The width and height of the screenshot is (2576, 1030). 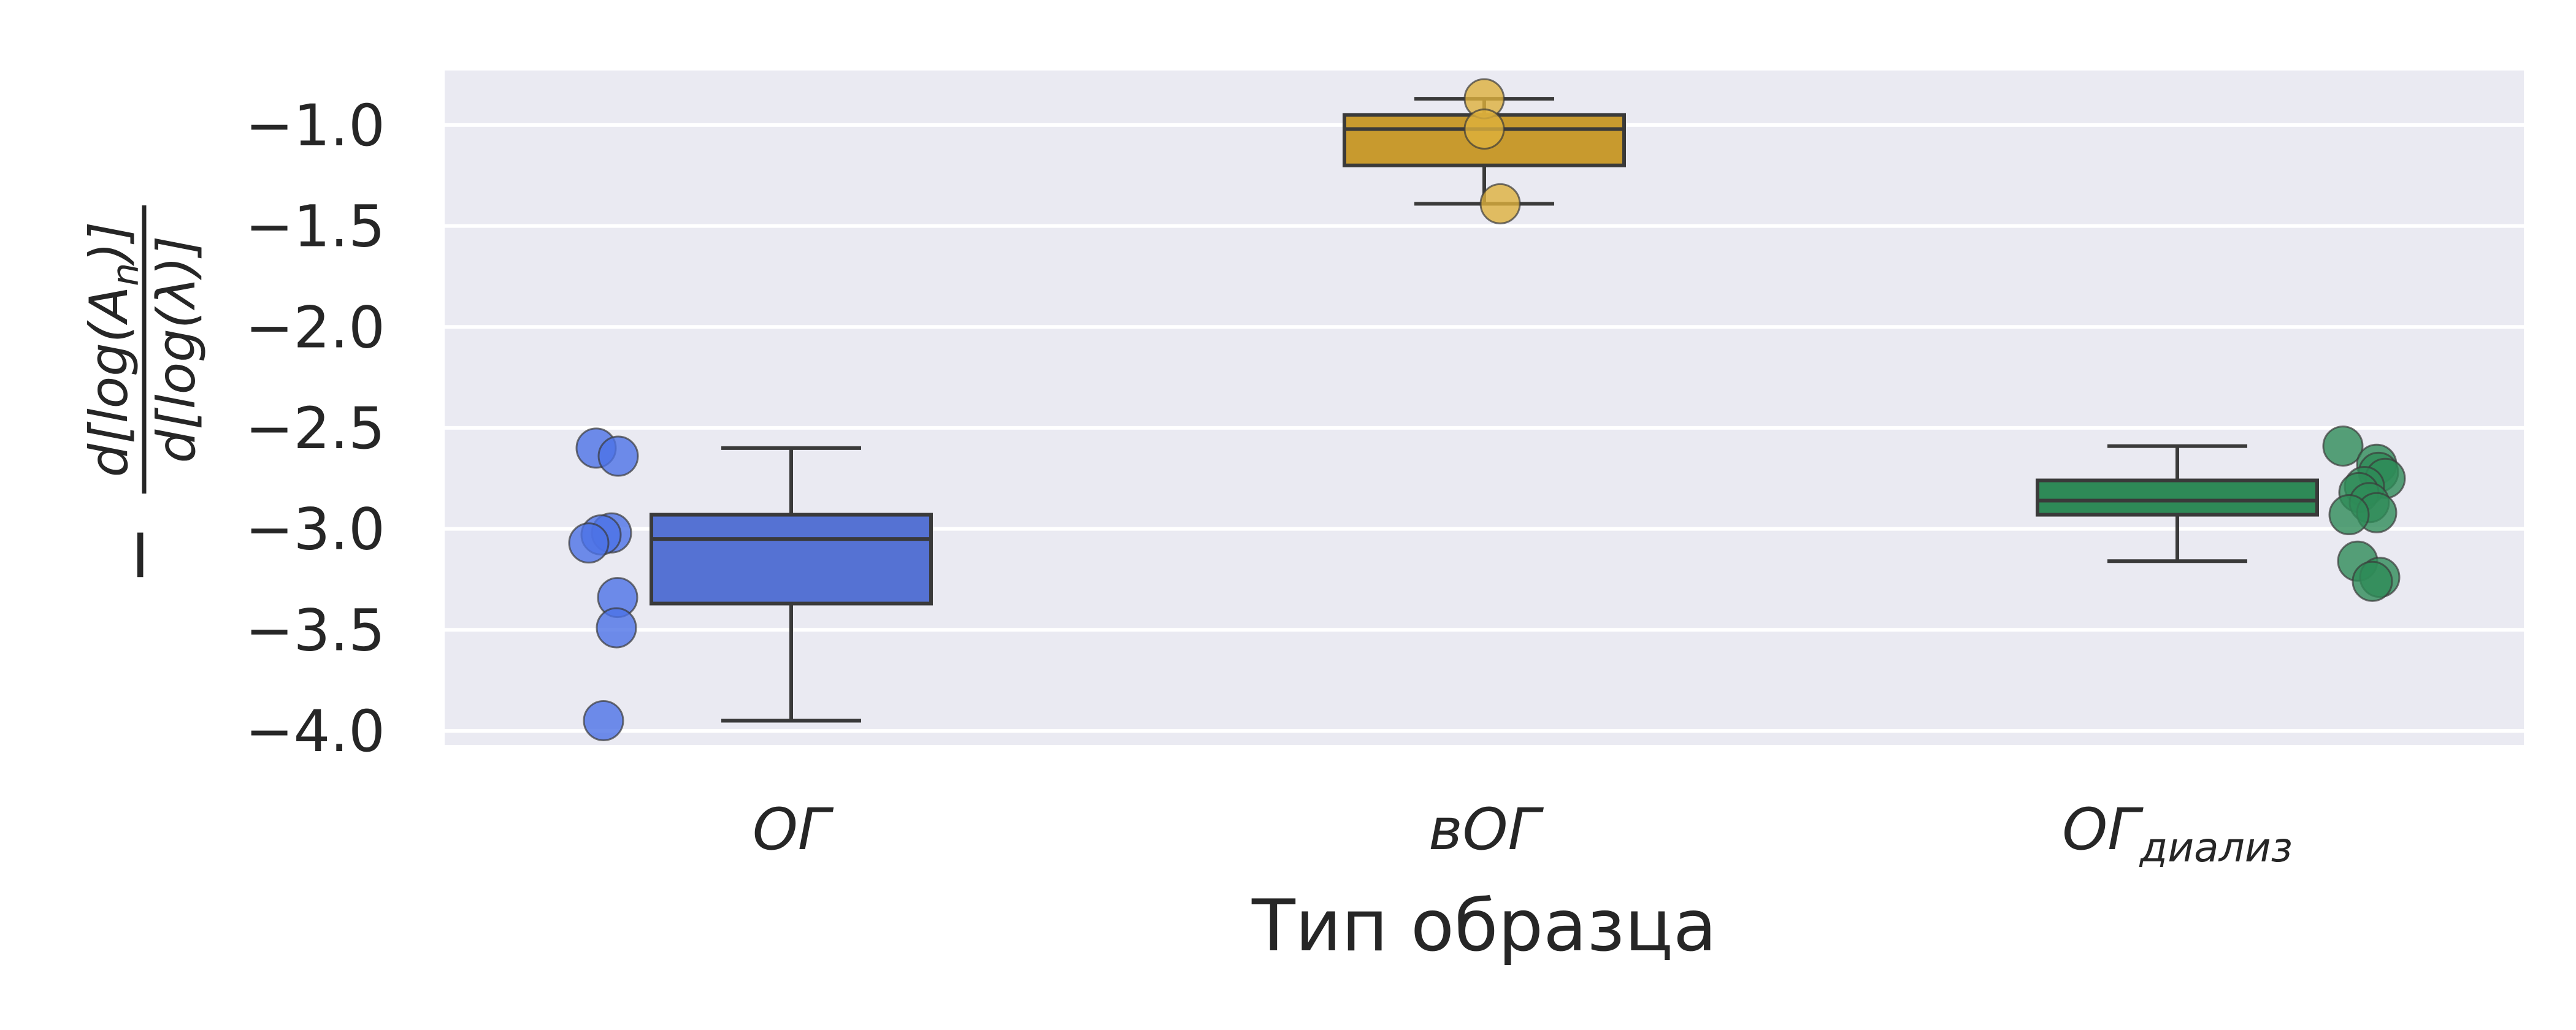 What do you see at coordinates (315, 630) in the screenshot?
I see `y-tick-label: −3.5` at bounding box center [315, 630].